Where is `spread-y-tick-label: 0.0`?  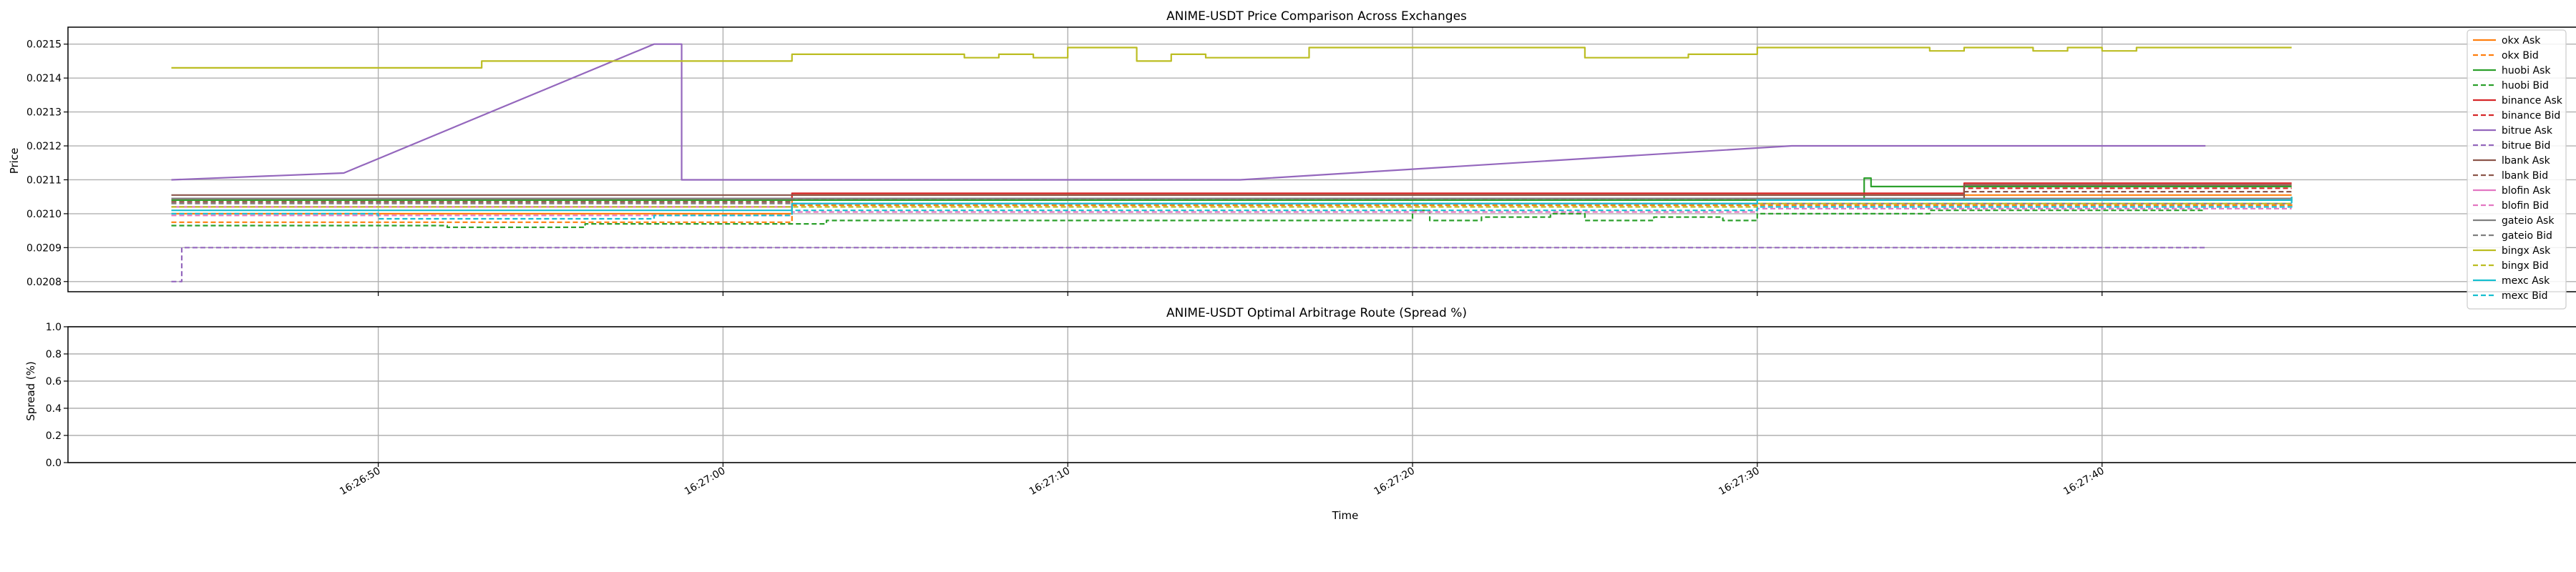 spread-y-tick-label: 0.0 is located at coordinates (54, 463).